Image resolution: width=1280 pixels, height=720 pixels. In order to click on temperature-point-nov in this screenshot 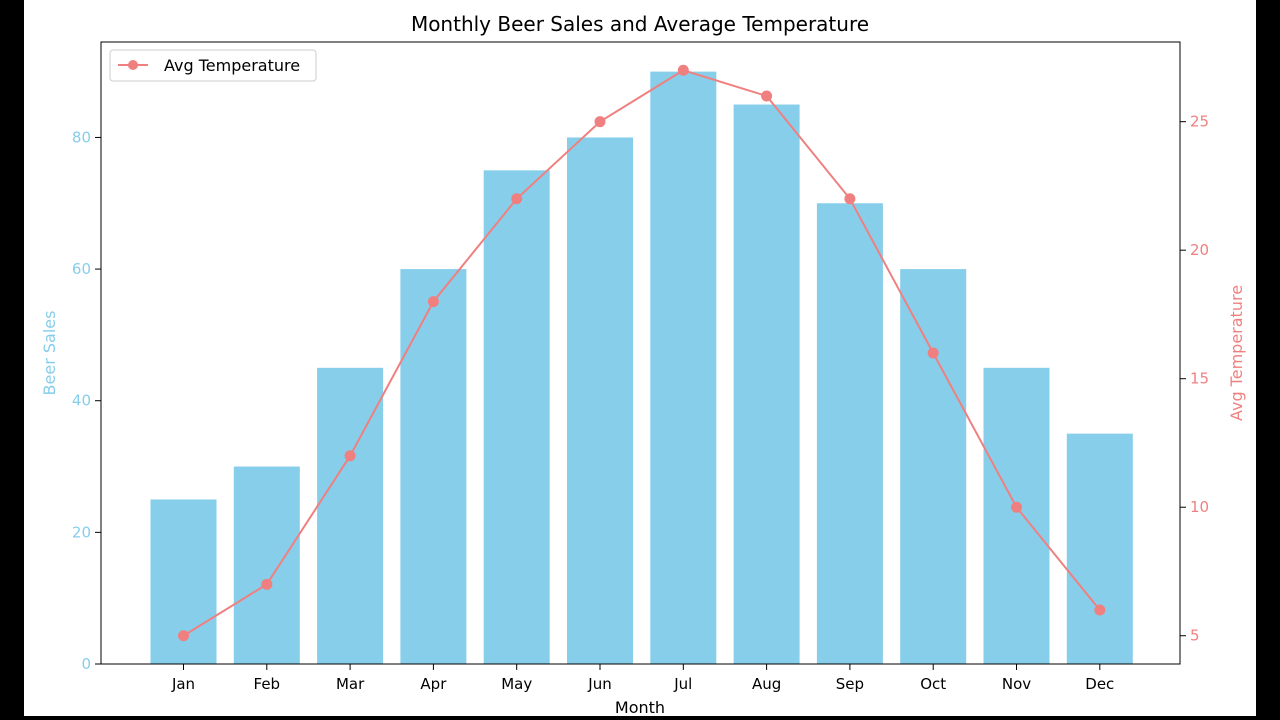, I will do `click(1016, 507)`.